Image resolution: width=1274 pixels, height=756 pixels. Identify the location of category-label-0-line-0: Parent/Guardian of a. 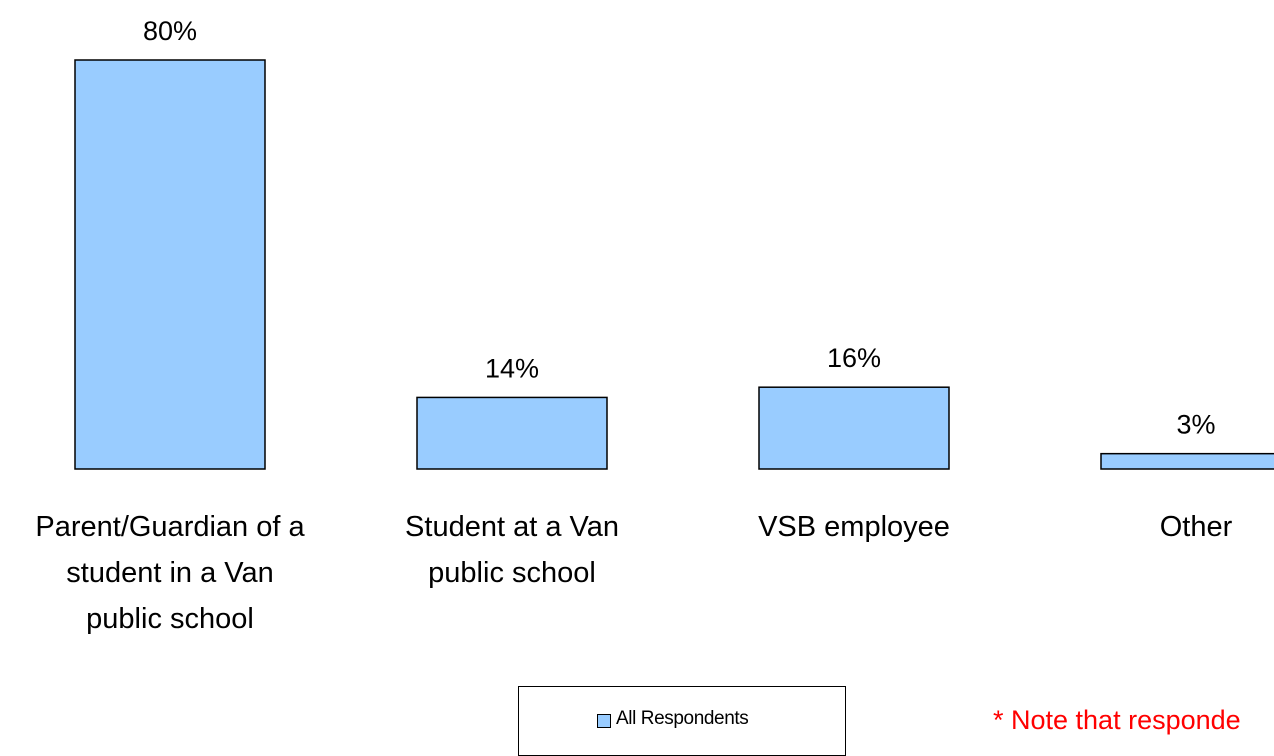
(170, 527).